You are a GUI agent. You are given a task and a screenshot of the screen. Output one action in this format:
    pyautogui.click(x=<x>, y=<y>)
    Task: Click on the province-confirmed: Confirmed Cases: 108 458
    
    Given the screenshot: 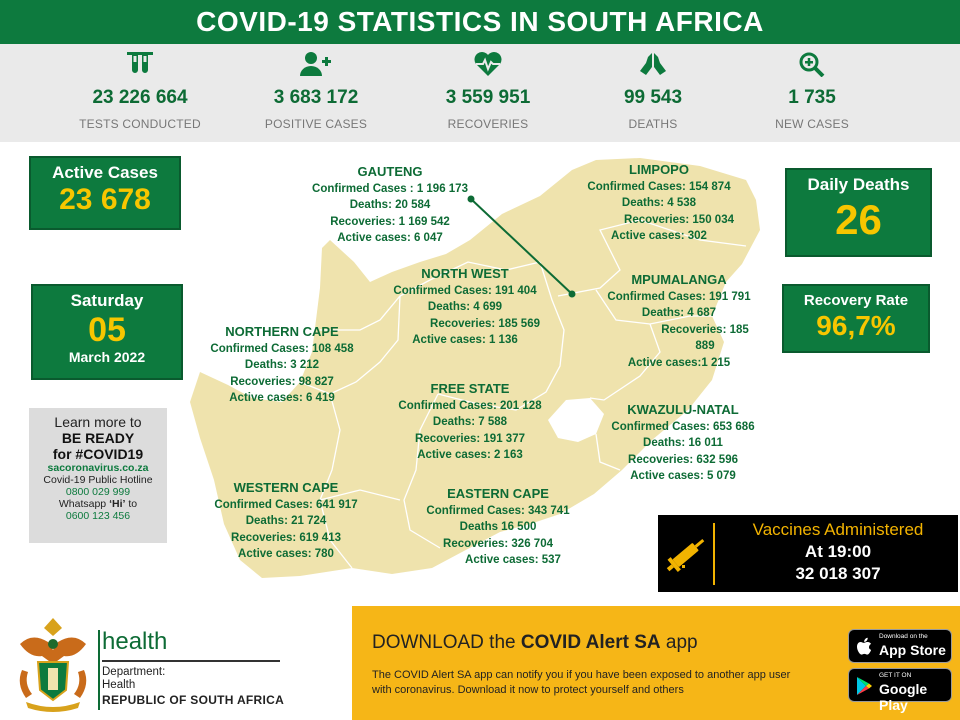 What is the action you would take?
    pyautogui.click(x=282, y=348)
    